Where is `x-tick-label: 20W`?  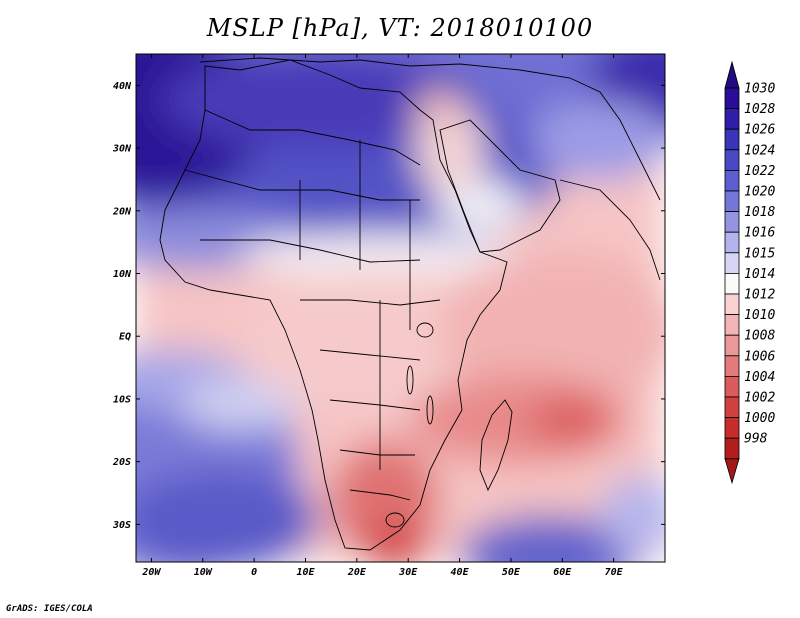
x-tick-label: 20W is located at coordinates (151, 572).